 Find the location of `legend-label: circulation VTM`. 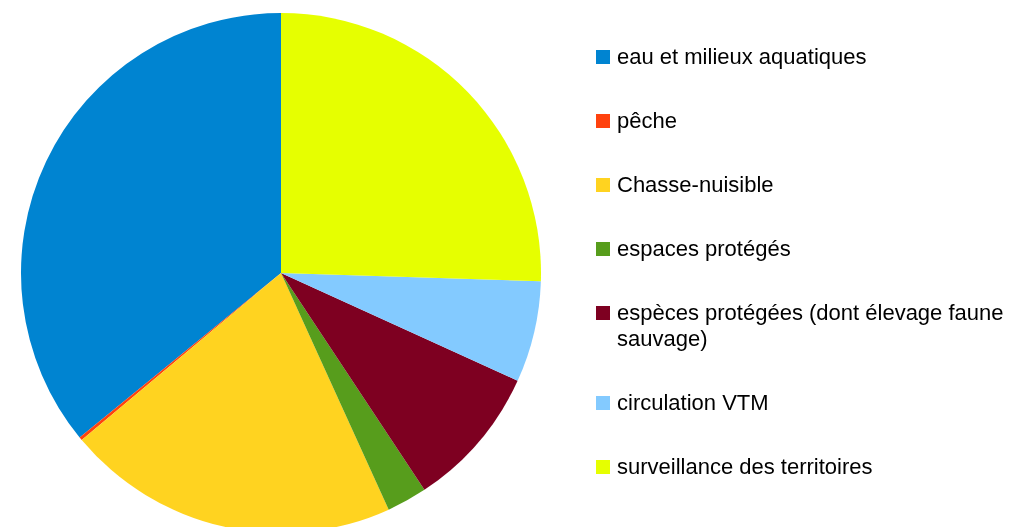

legend-label: circulation VTM is located at coordinates (693, 403).